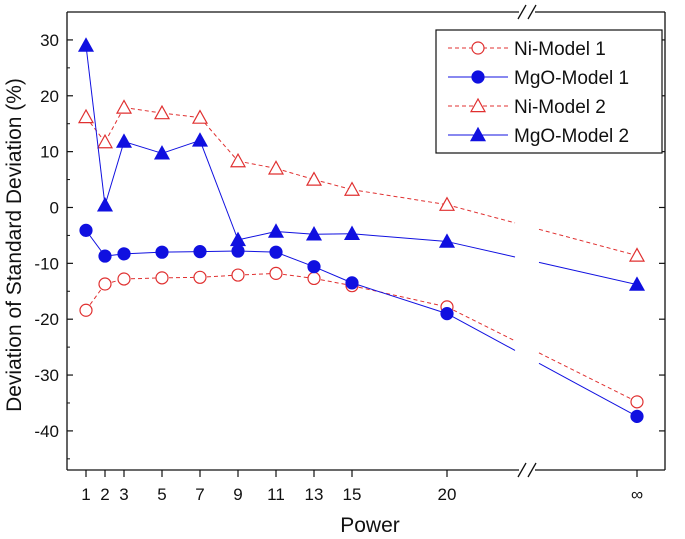  Describe the element at coordinates (54, 207) in the screenshot. I see `y-tick-label: 0` at that location.